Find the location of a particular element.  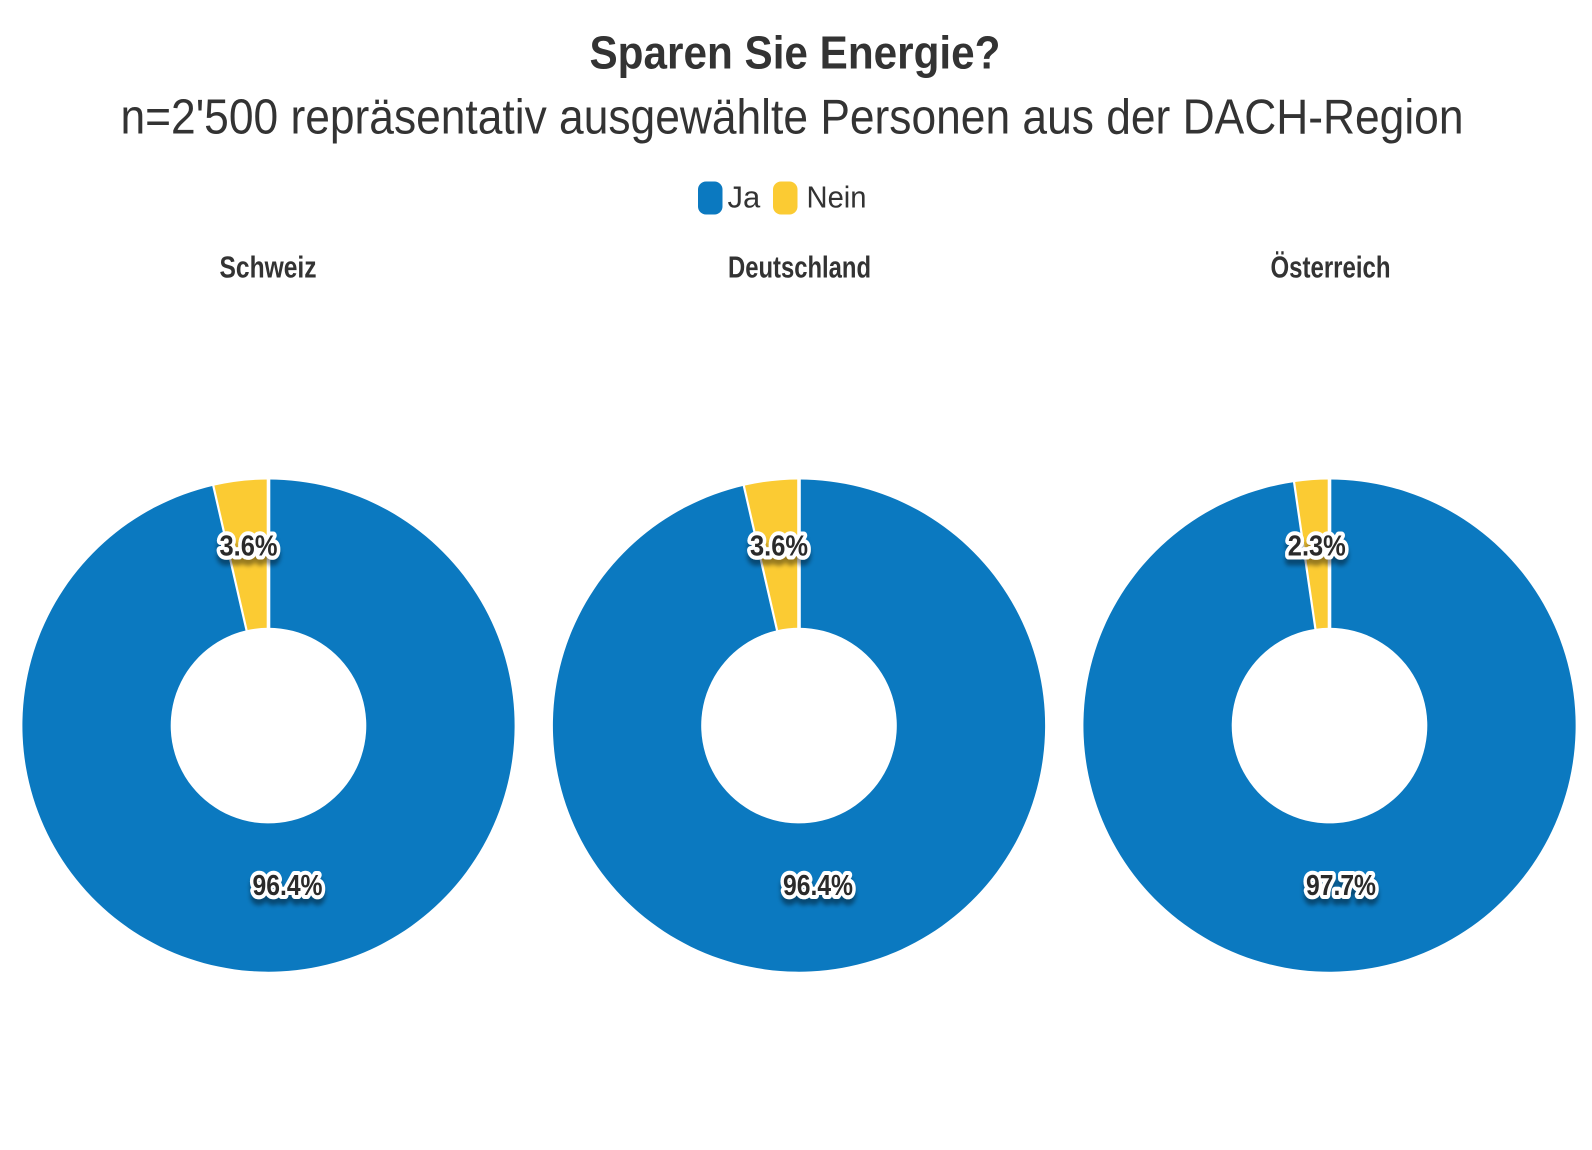

svg-text: Ja is located at coordinates (745, 197).